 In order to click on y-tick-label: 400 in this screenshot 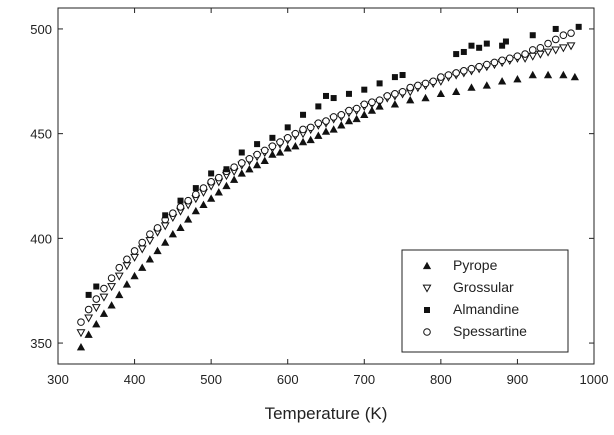, I will do `click(41, 238)`.